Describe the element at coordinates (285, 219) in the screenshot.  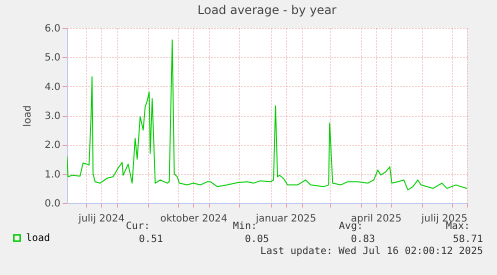
I see `x-tick-label: januar 2025` at that location.